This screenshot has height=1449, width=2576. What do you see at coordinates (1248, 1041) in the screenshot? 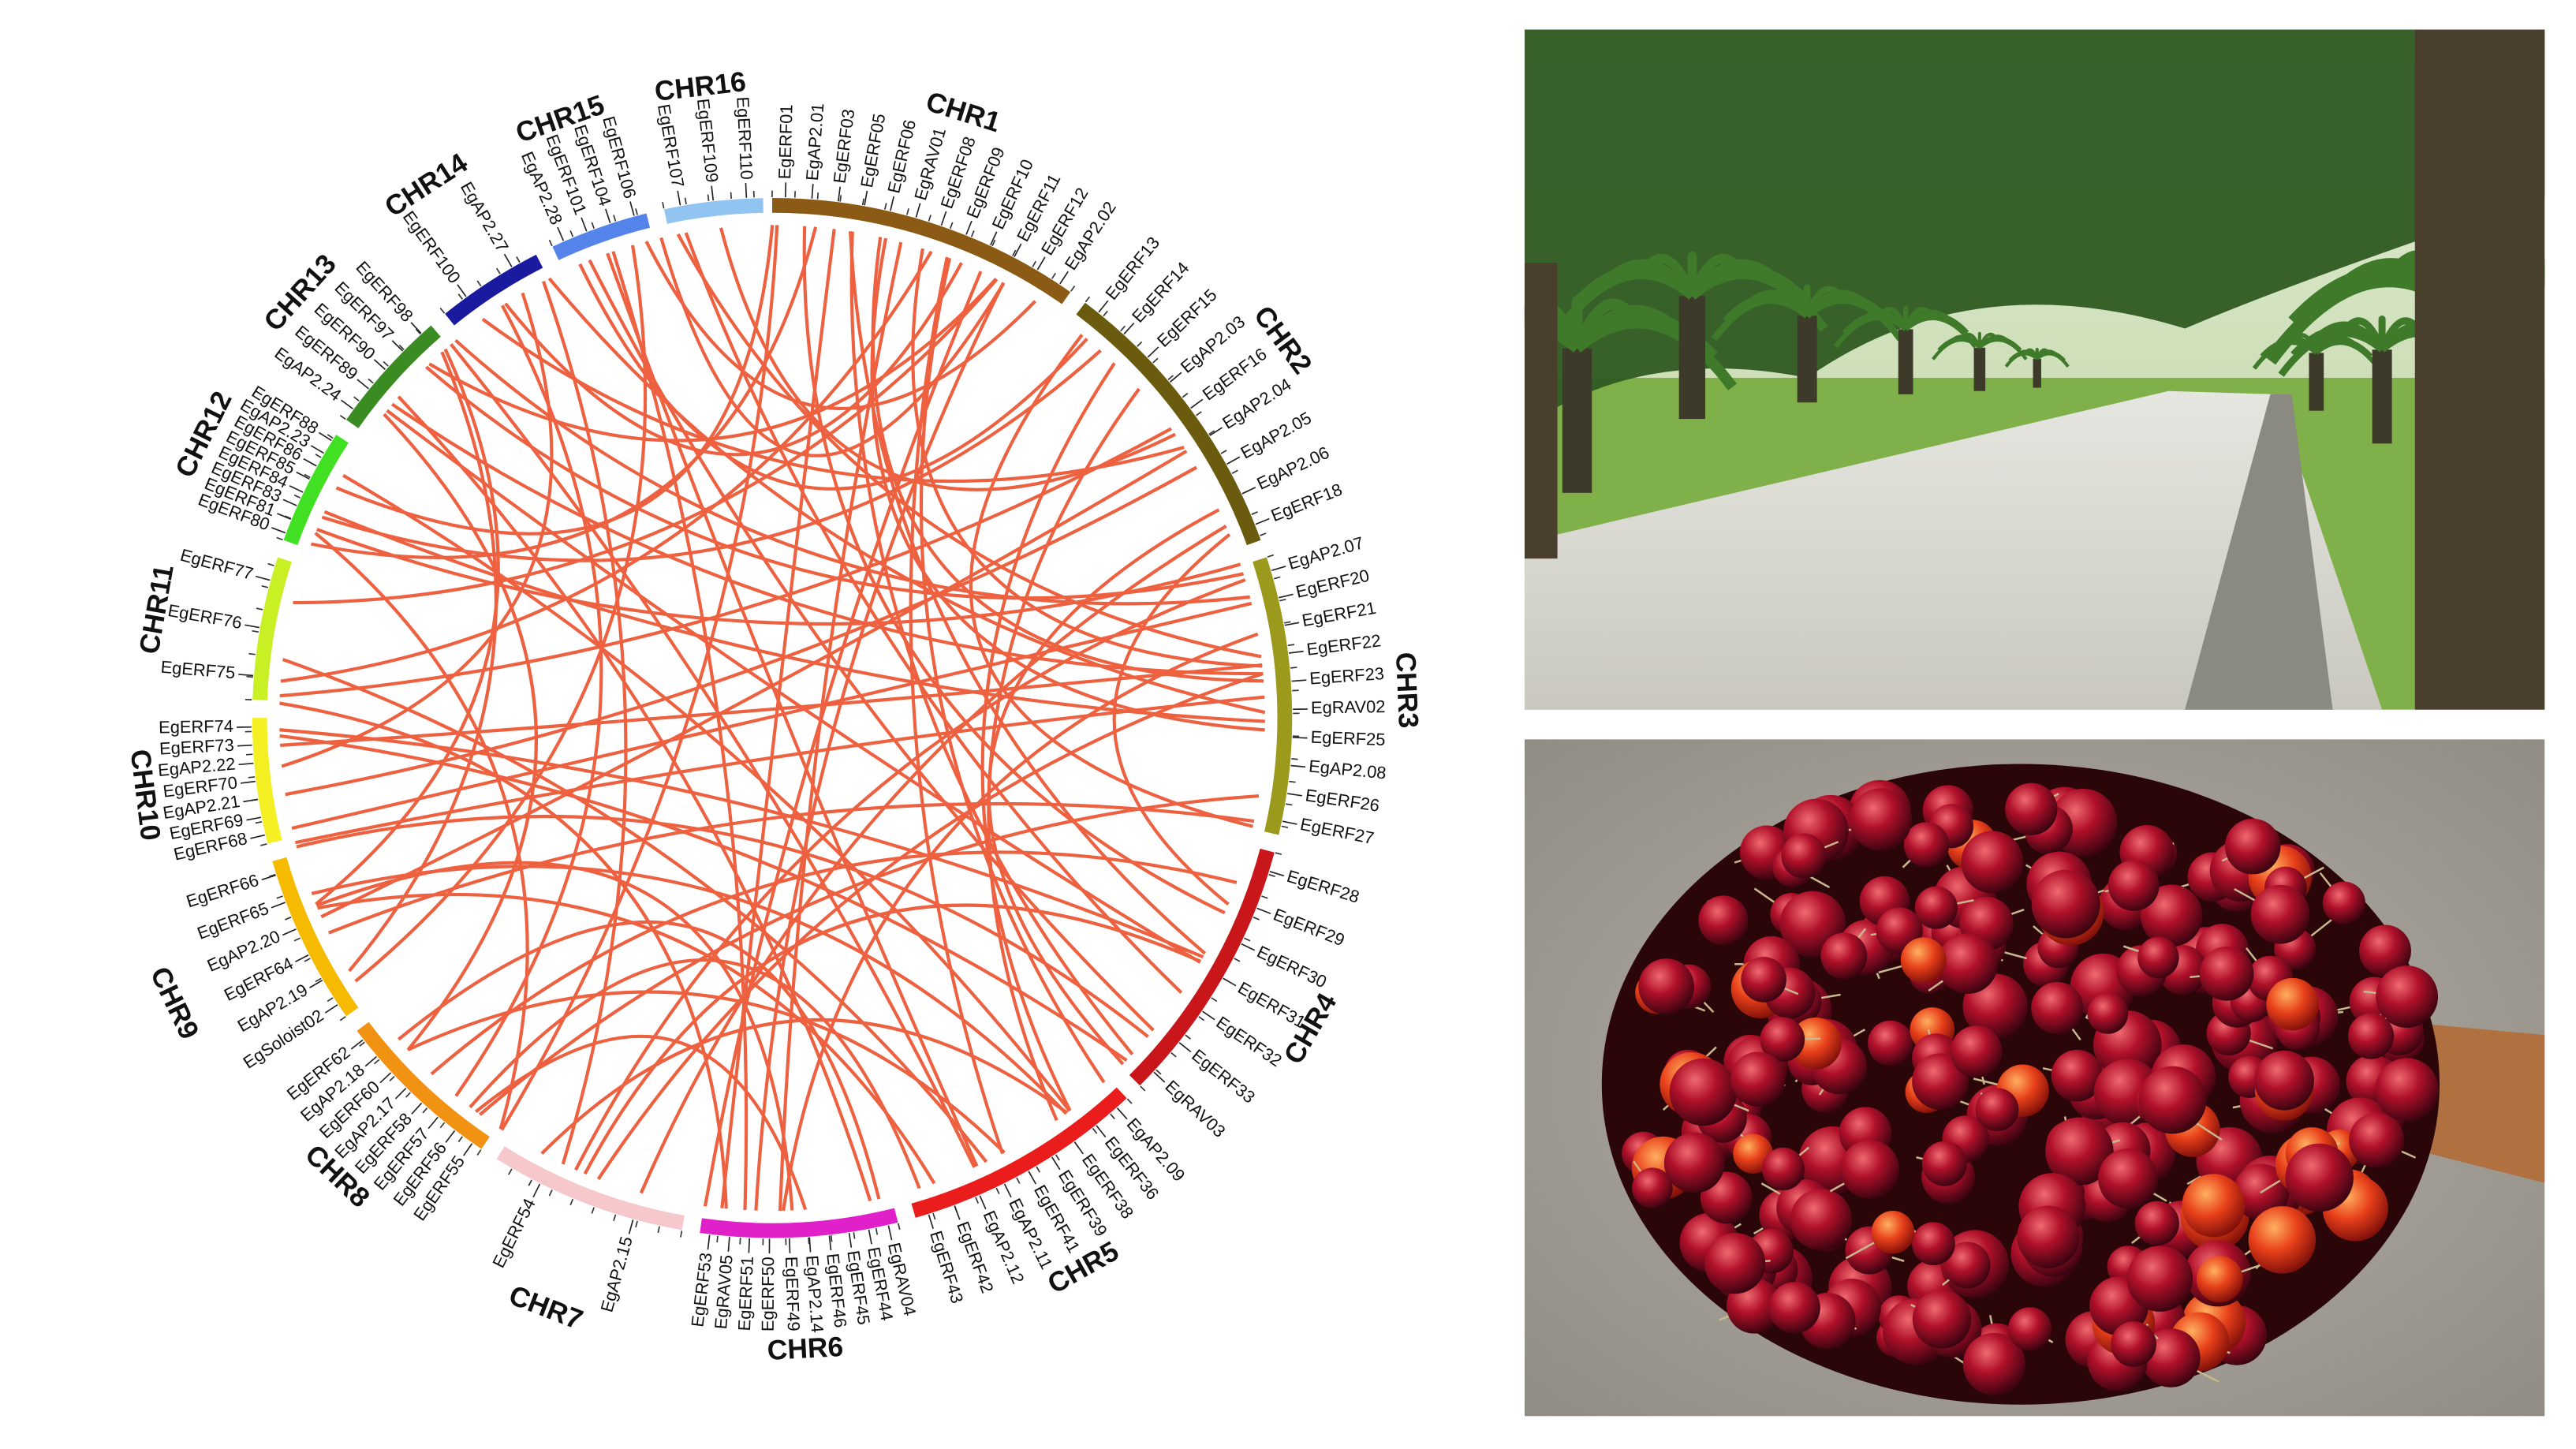
I see `gene-label: EgERF32` at bounding box center [1248, 1041].